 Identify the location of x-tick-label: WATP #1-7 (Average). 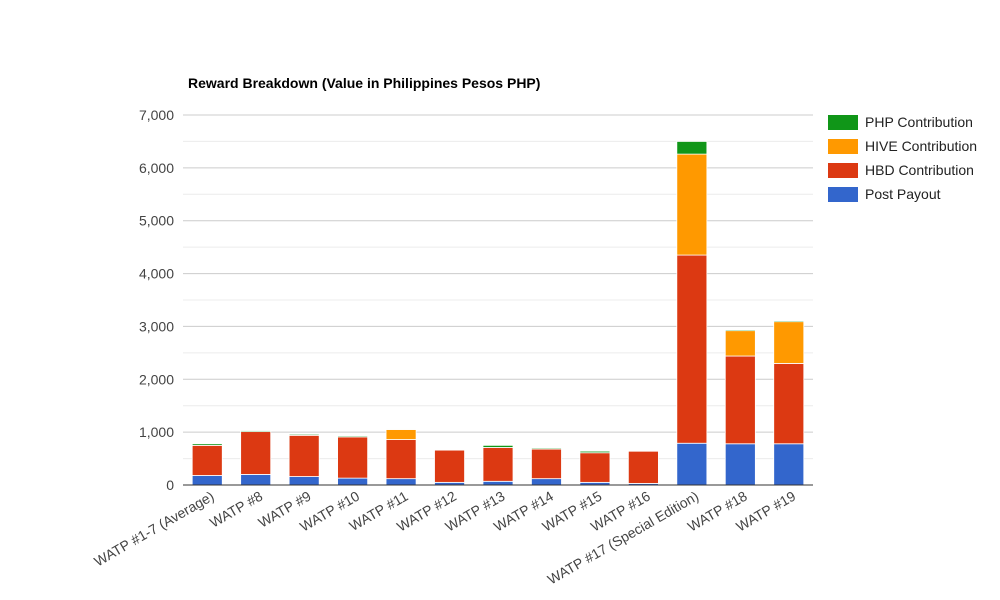
(153, 529).